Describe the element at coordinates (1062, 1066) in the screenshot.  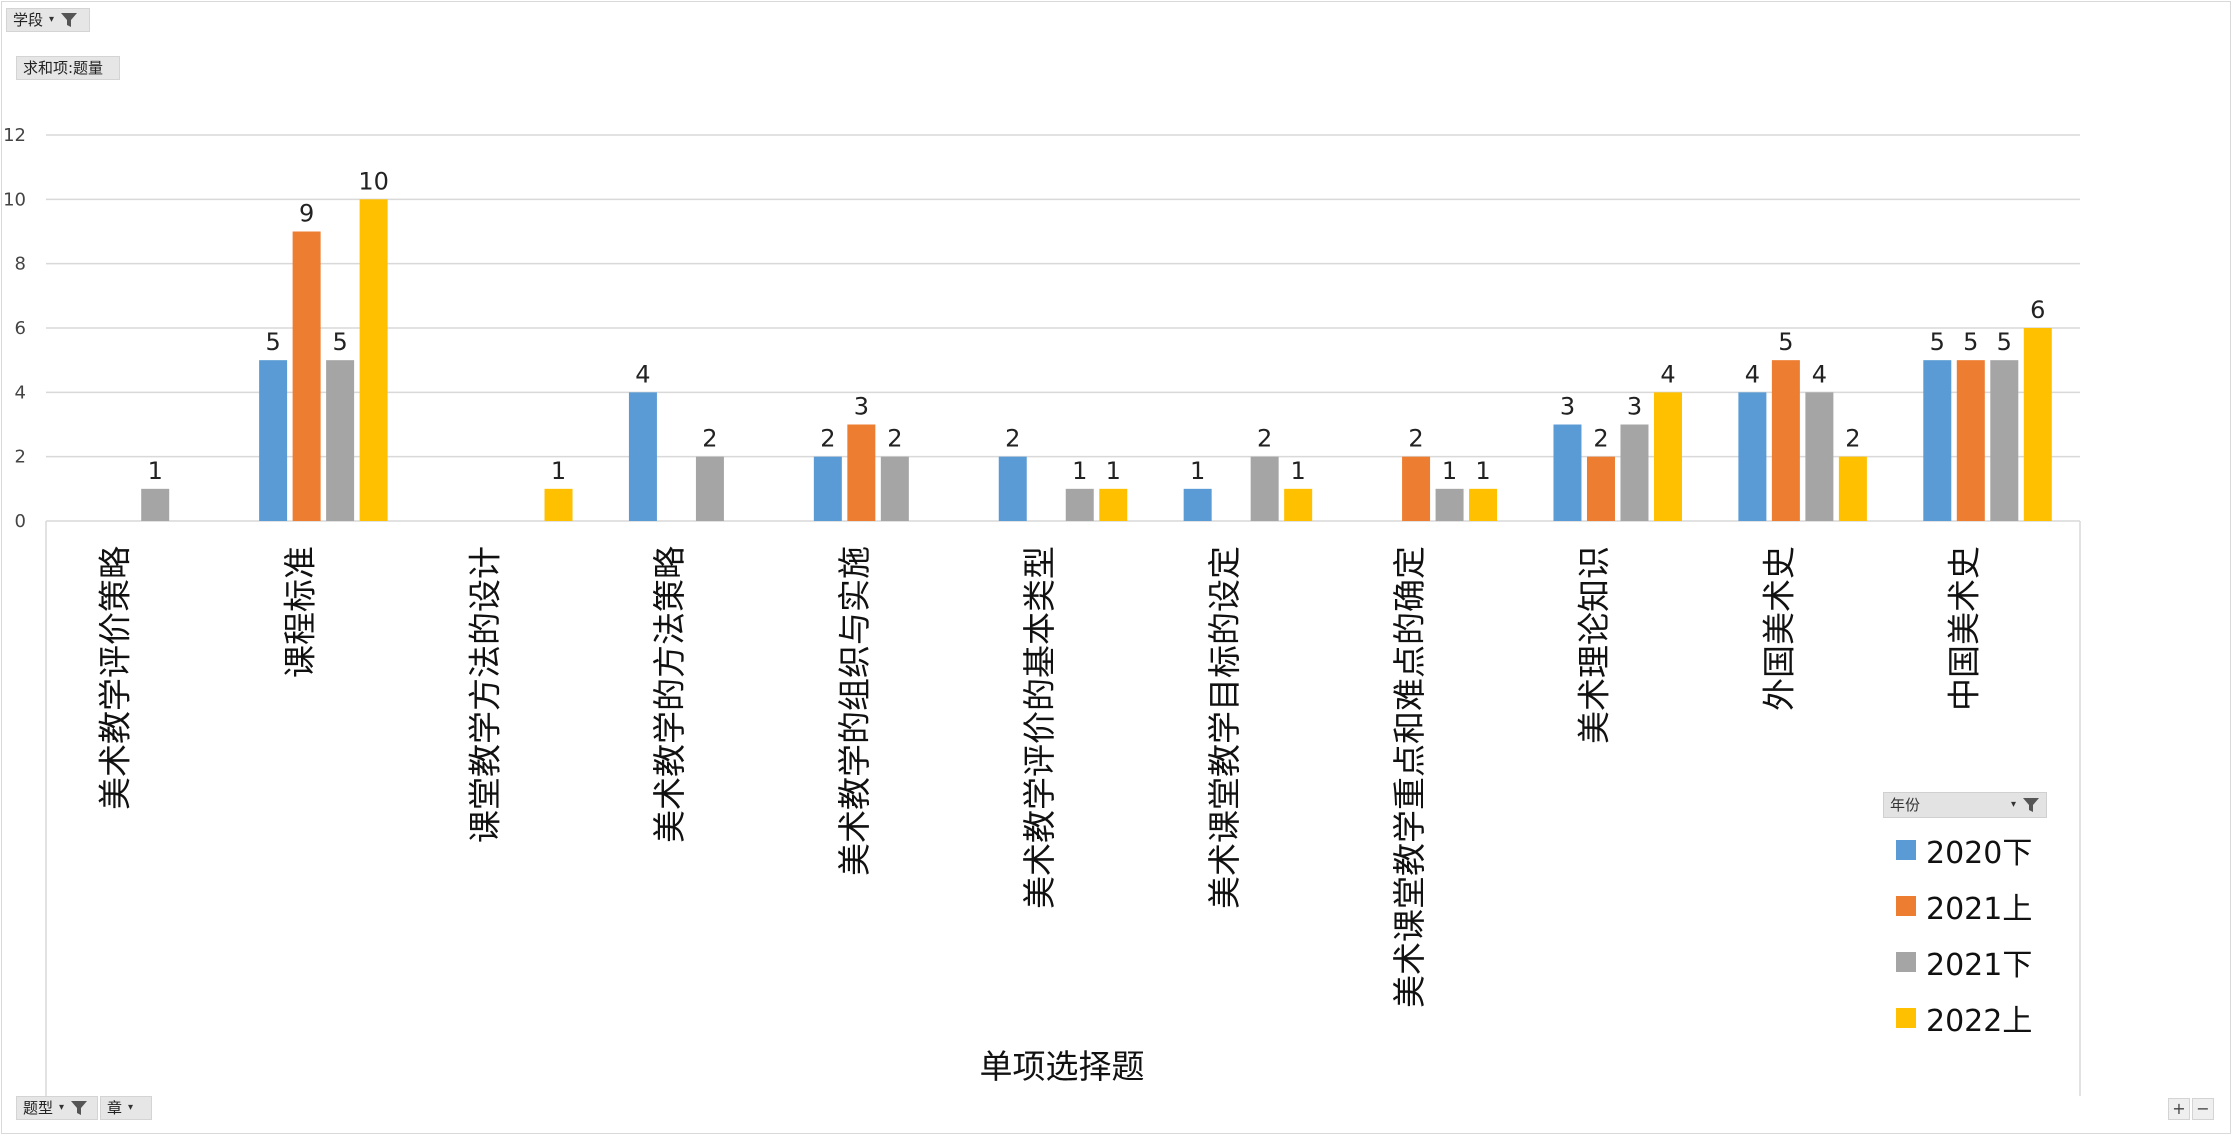
I see `x-axis-title: 单项选择题` at that location.